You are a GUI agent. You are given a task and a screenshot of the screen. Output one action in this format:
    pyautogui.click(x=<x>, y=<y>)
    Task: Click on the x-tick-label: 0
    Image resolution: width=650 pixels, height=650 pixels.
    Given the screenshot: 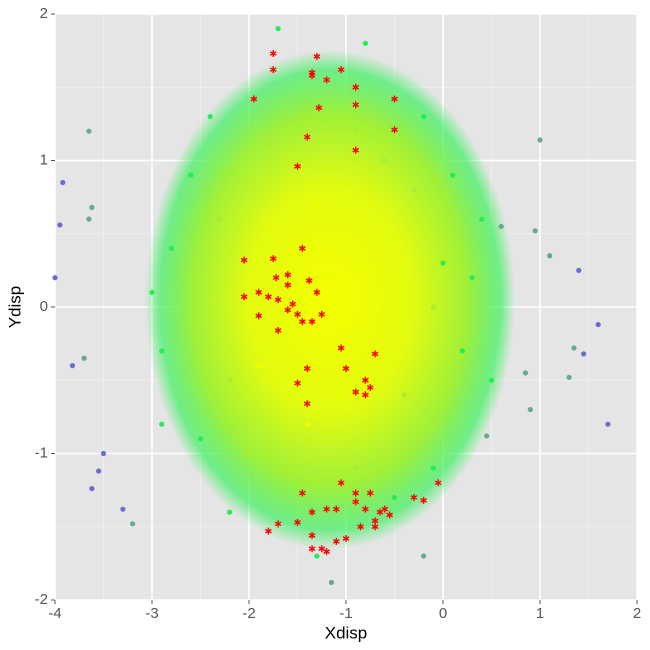 What is the action you would take?
    pyautogui.click(x=443, y=613)
    